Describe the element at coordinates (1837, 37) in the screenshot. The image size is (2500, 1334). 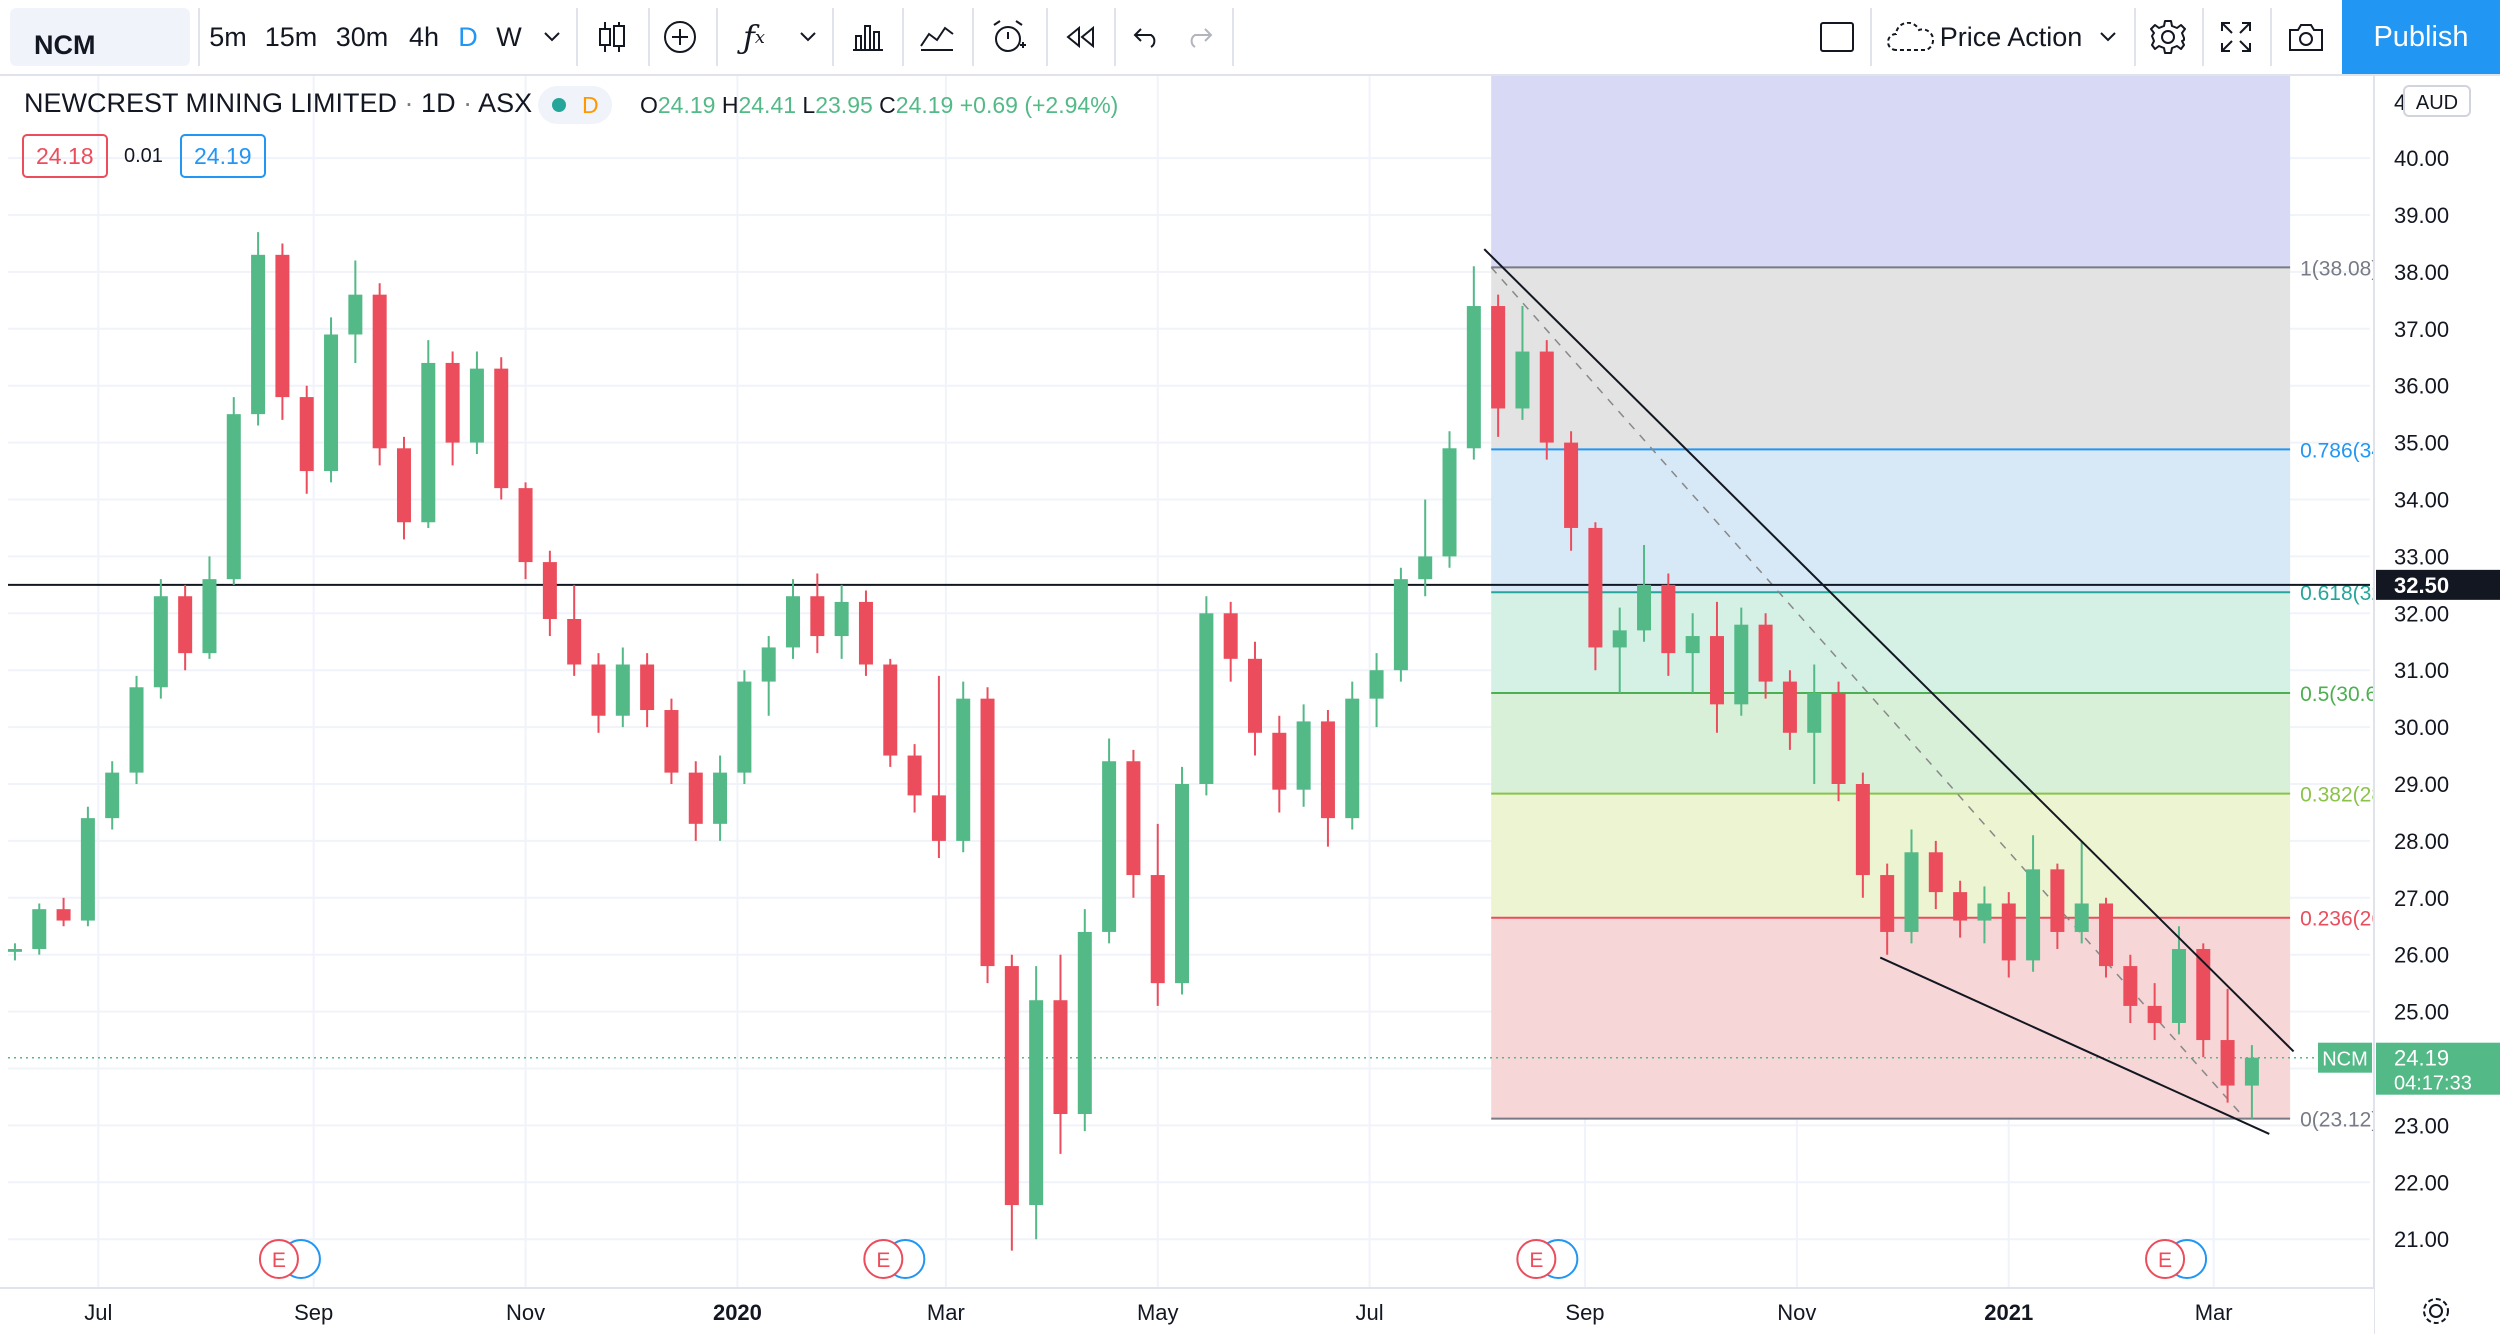
I see `layout-grid-icon` at that location.